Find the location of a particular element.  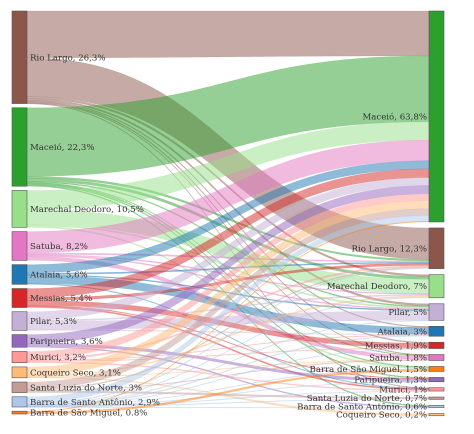

flow-link-barra_sa-to-barra_sa is located at coordinates (228, 407).